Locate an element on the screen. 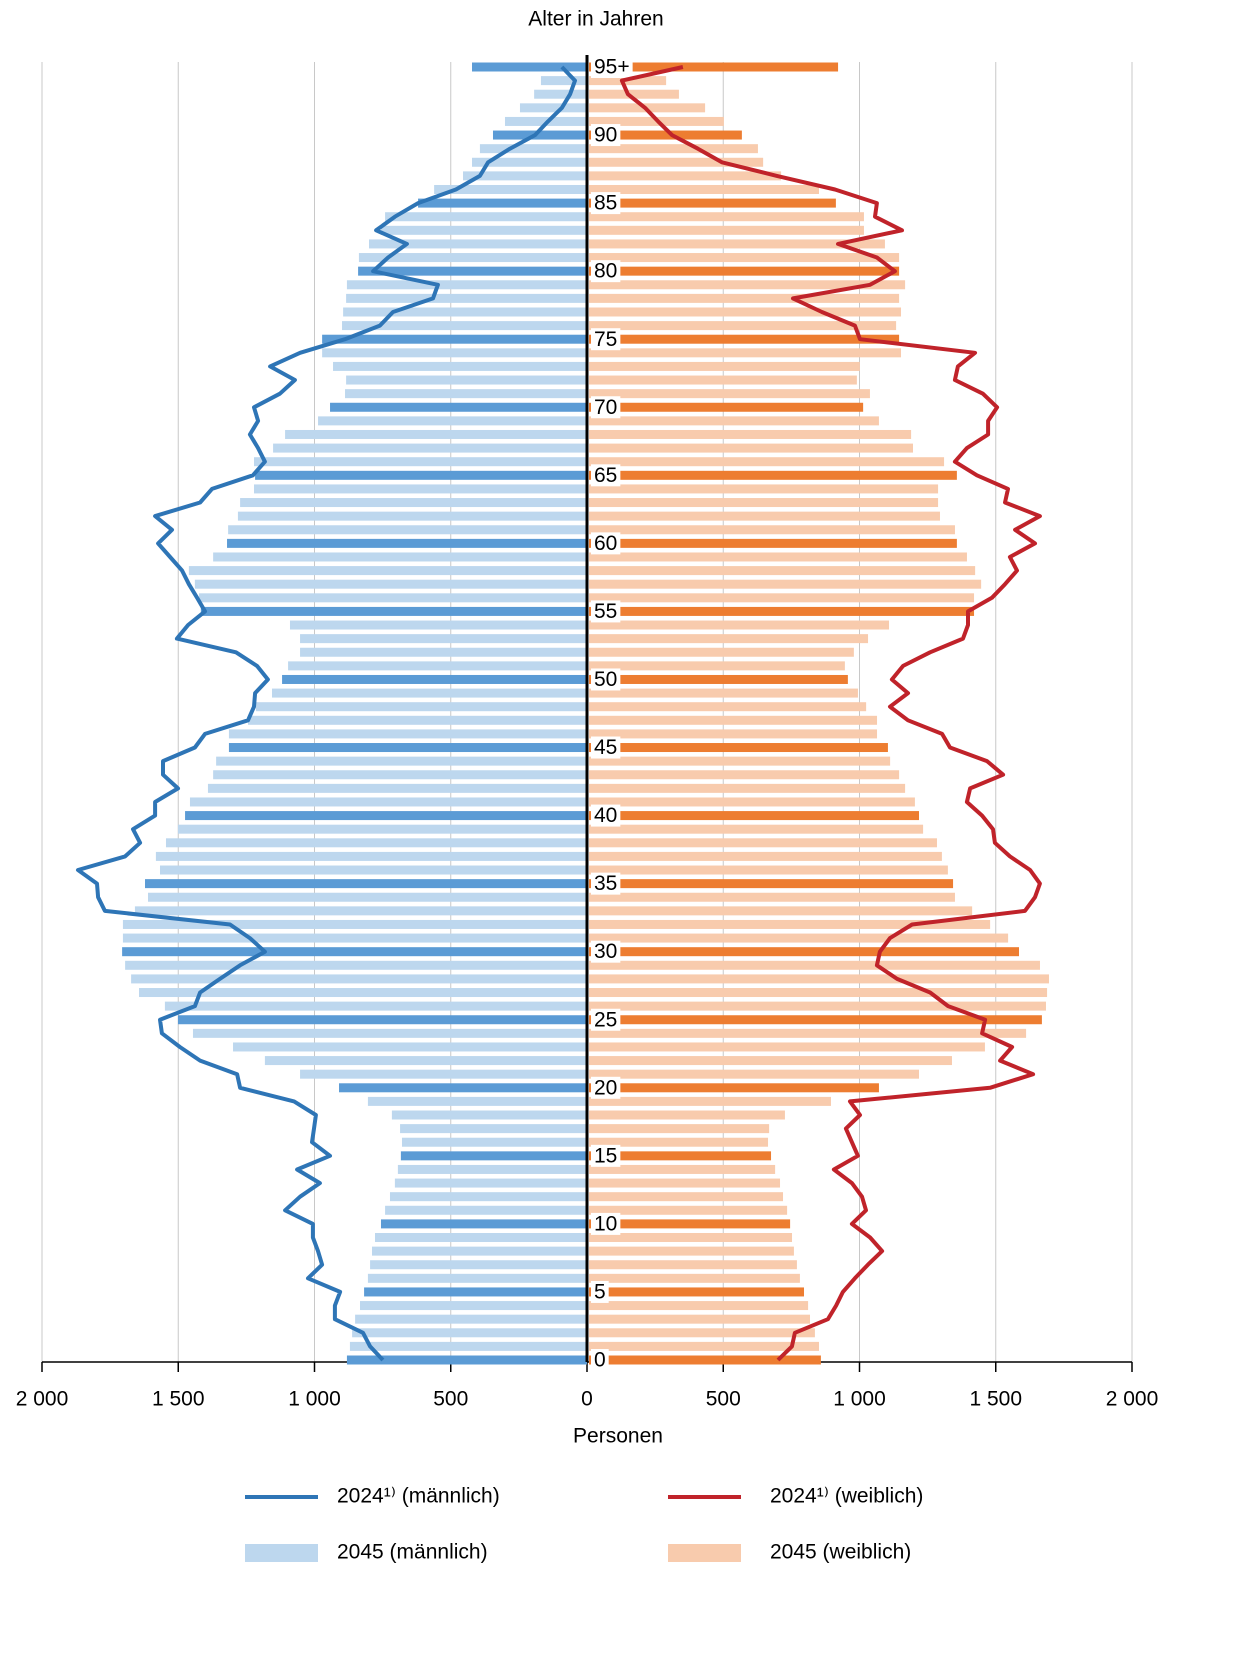  age-label: 95+ is located at coordinates (612, 67).